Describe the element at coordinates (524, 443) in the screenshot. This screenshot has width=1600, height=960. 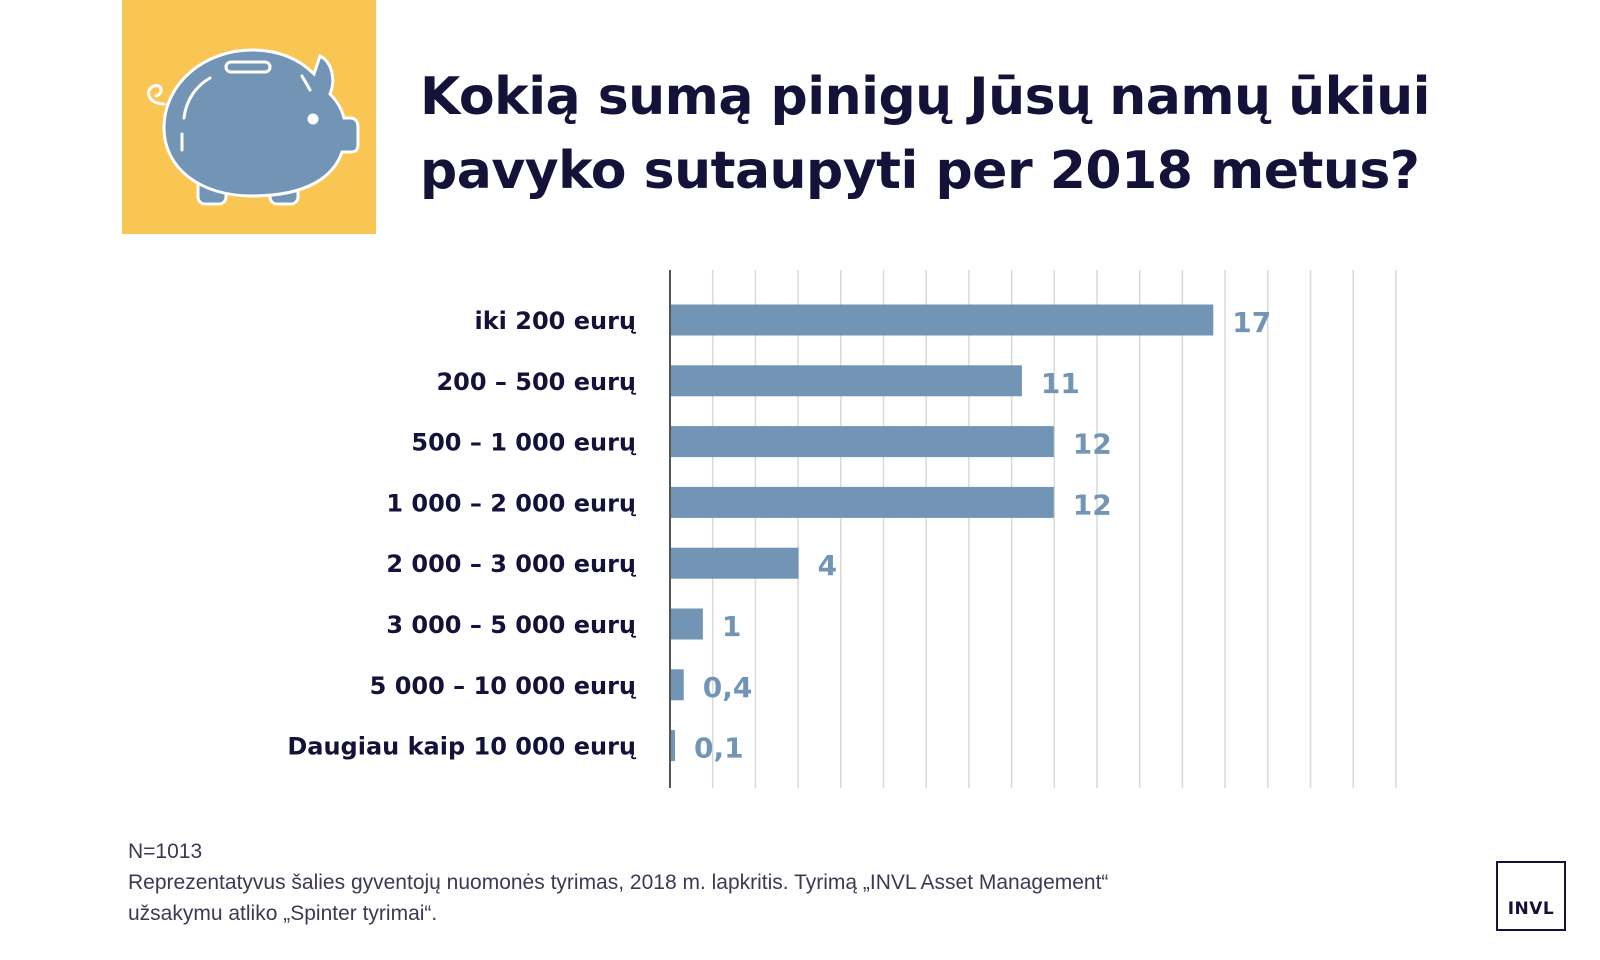
I see `category-label: 500 – 1 000 eurų` at that location.